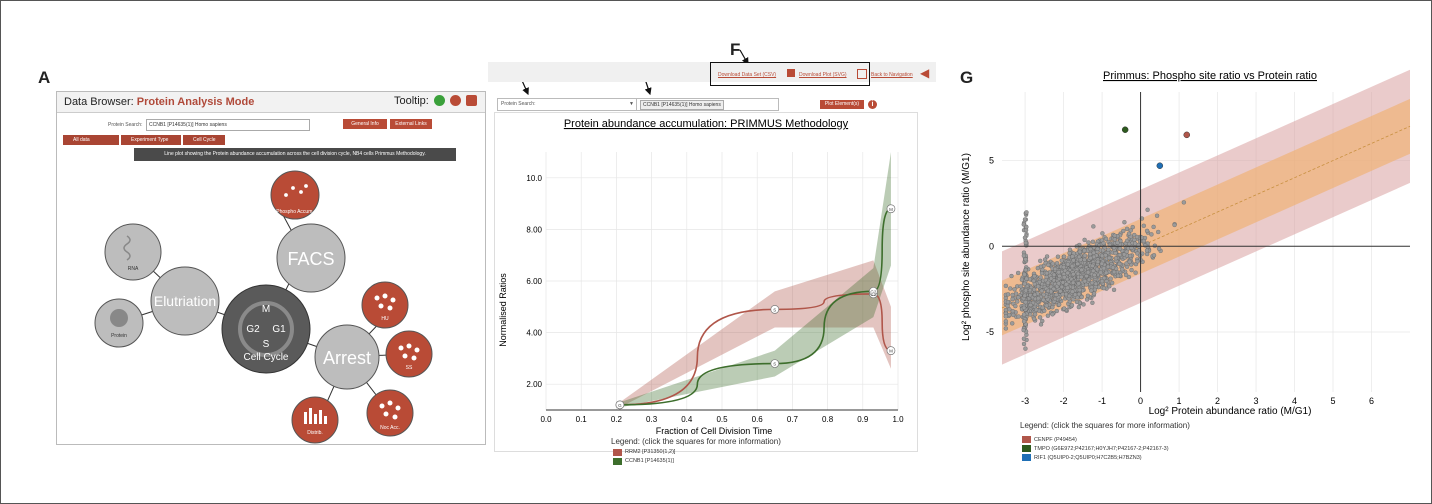 The width and height of the screenshot is (1432, 504). What do you see at coordinates (1026, 448) in the screenshot?
I see `legend-swatch-tmpo` at bounding box center [1026, 448].